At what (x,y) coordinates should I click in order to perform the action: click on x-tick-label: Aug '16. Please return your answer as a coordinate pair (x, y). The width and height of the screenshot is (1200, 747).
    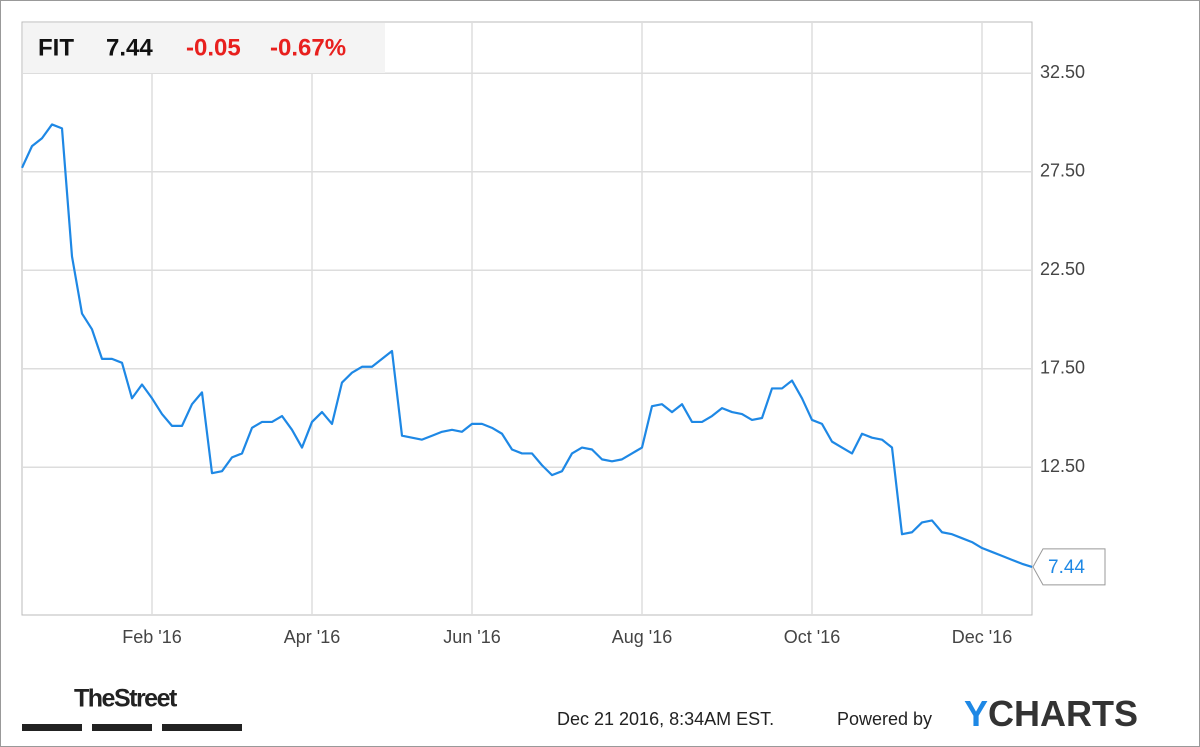
    Looking at the image, I should click on (642, 637).